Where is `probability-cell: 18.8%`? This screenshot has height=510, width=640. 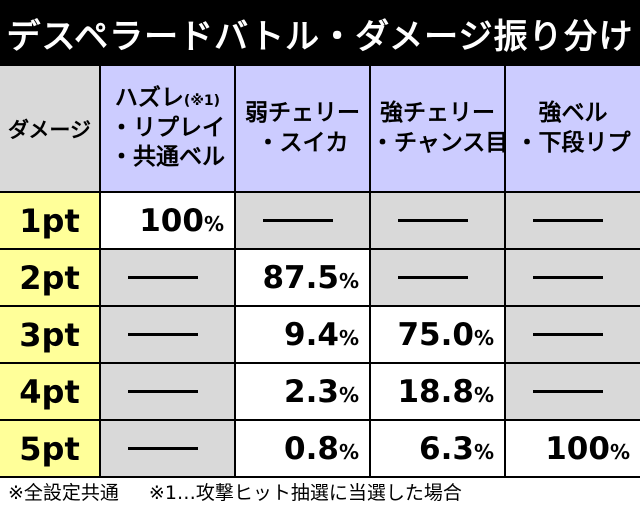 probability-cell: 18.8% is located at coordinates (437, 391).